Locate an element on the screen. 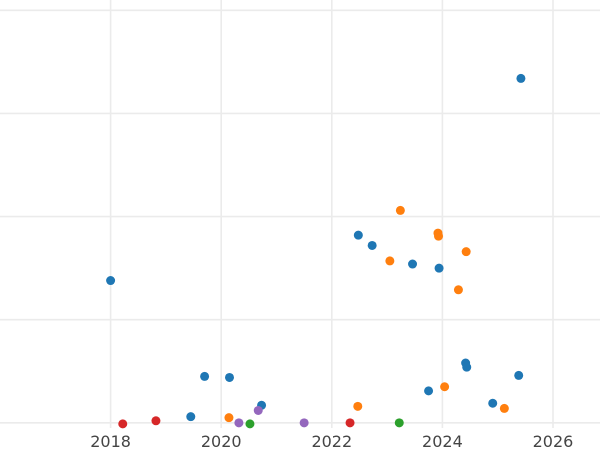 This screenshot has width=600, height=450. x-tick-label: 2020 is located at coordinates (221, 441).